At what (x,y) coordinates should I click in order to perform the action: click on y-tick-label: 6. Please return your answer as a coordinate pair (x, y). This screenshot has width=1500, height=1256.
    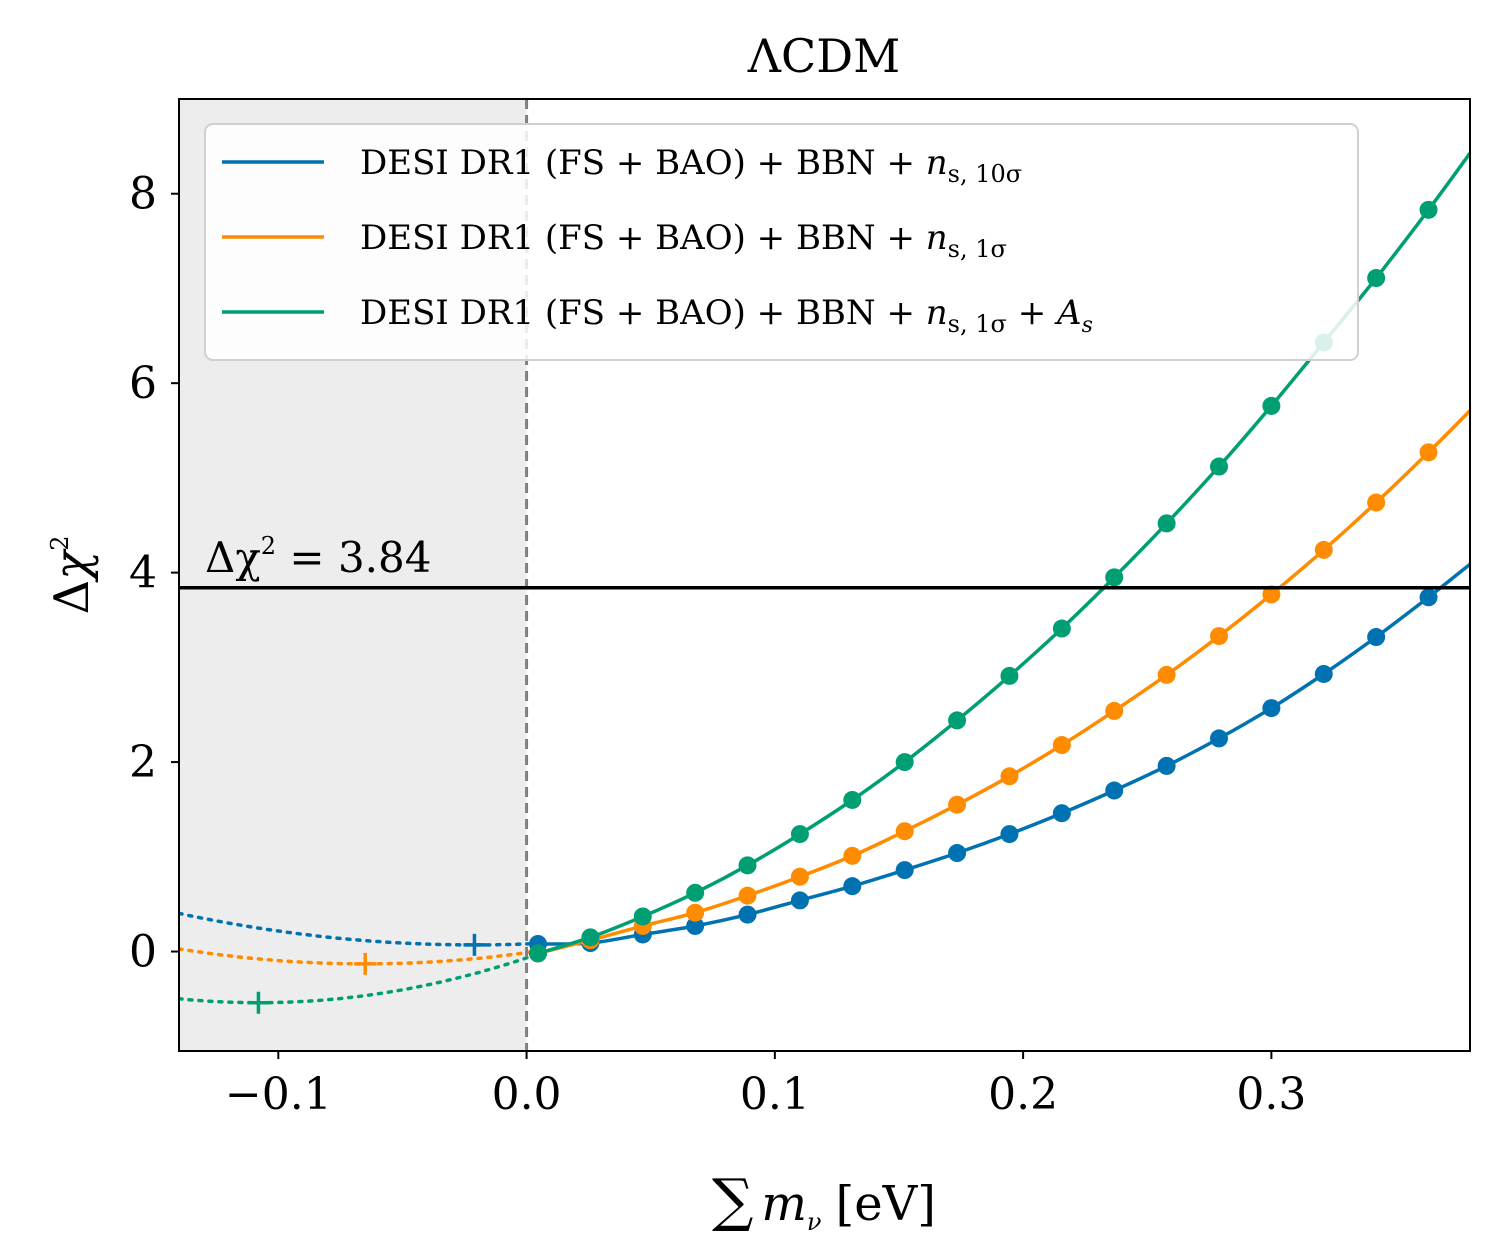
    Looking at the image, I should click on (143, 383).